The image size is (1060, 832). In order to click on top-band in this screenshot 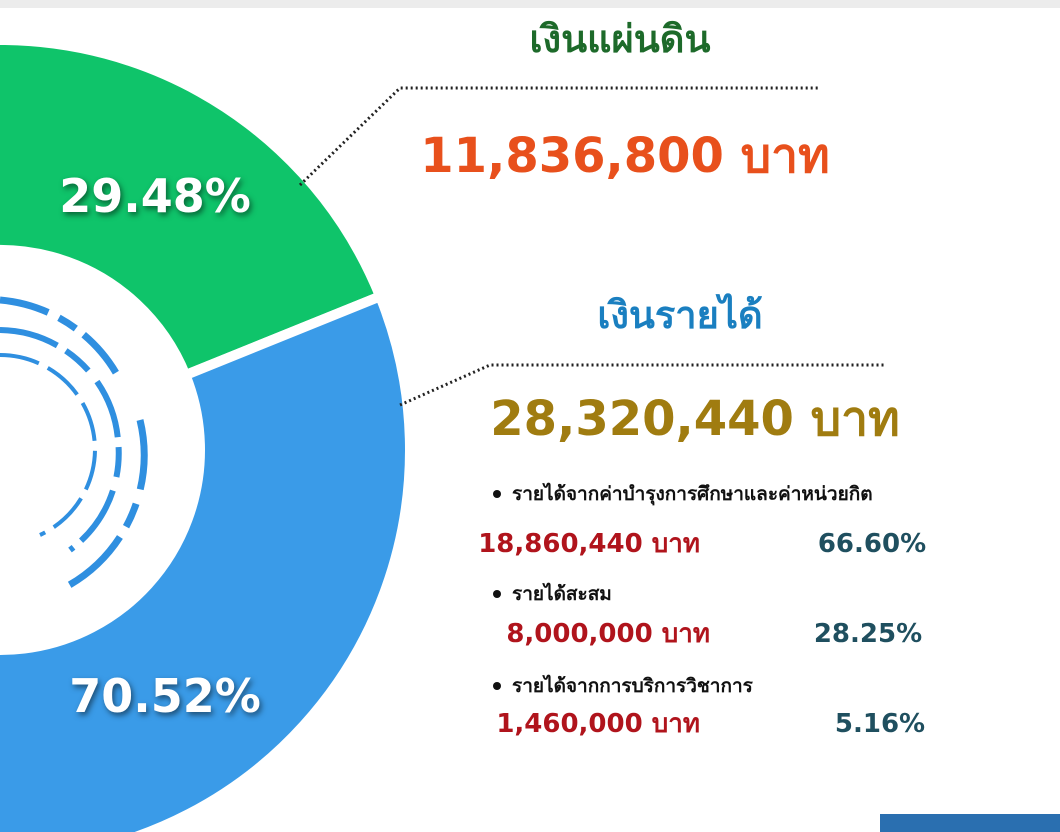, I will do `click(530, 4)`.